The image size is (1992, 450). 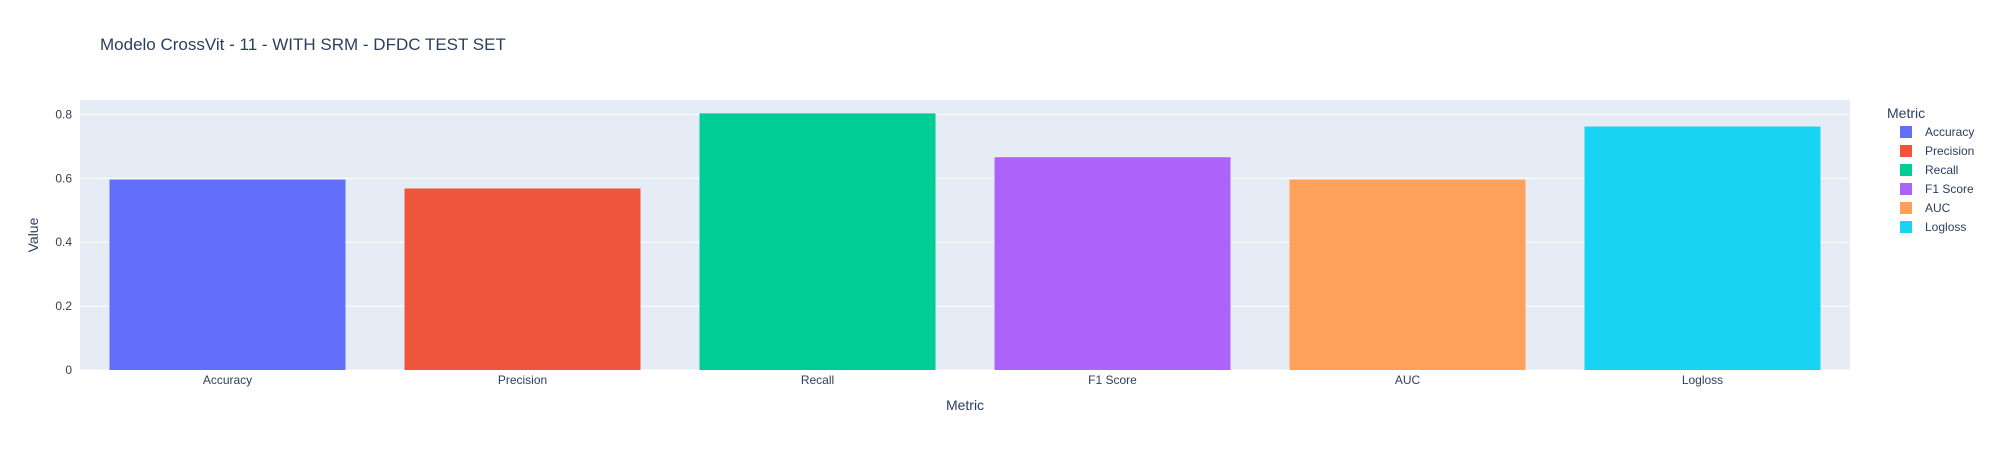 I want to click on x-tick-label: AUC, so click(x=1408, y=380).